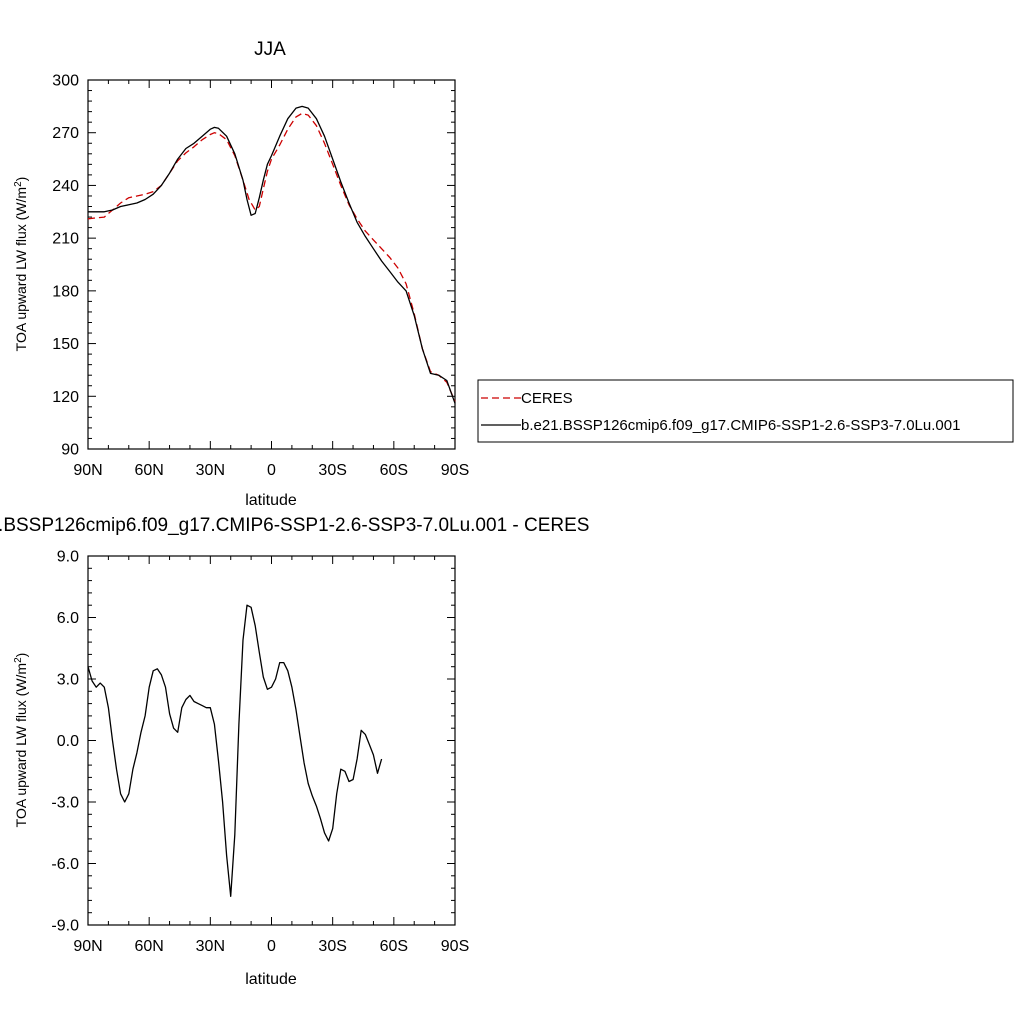 The height and width of the screenshot is (1024, 1024). What do you see at coordinates (270, 49) in the screenshot?
I see `flux-panel-title: JJA` at bounding box center [270, 49].